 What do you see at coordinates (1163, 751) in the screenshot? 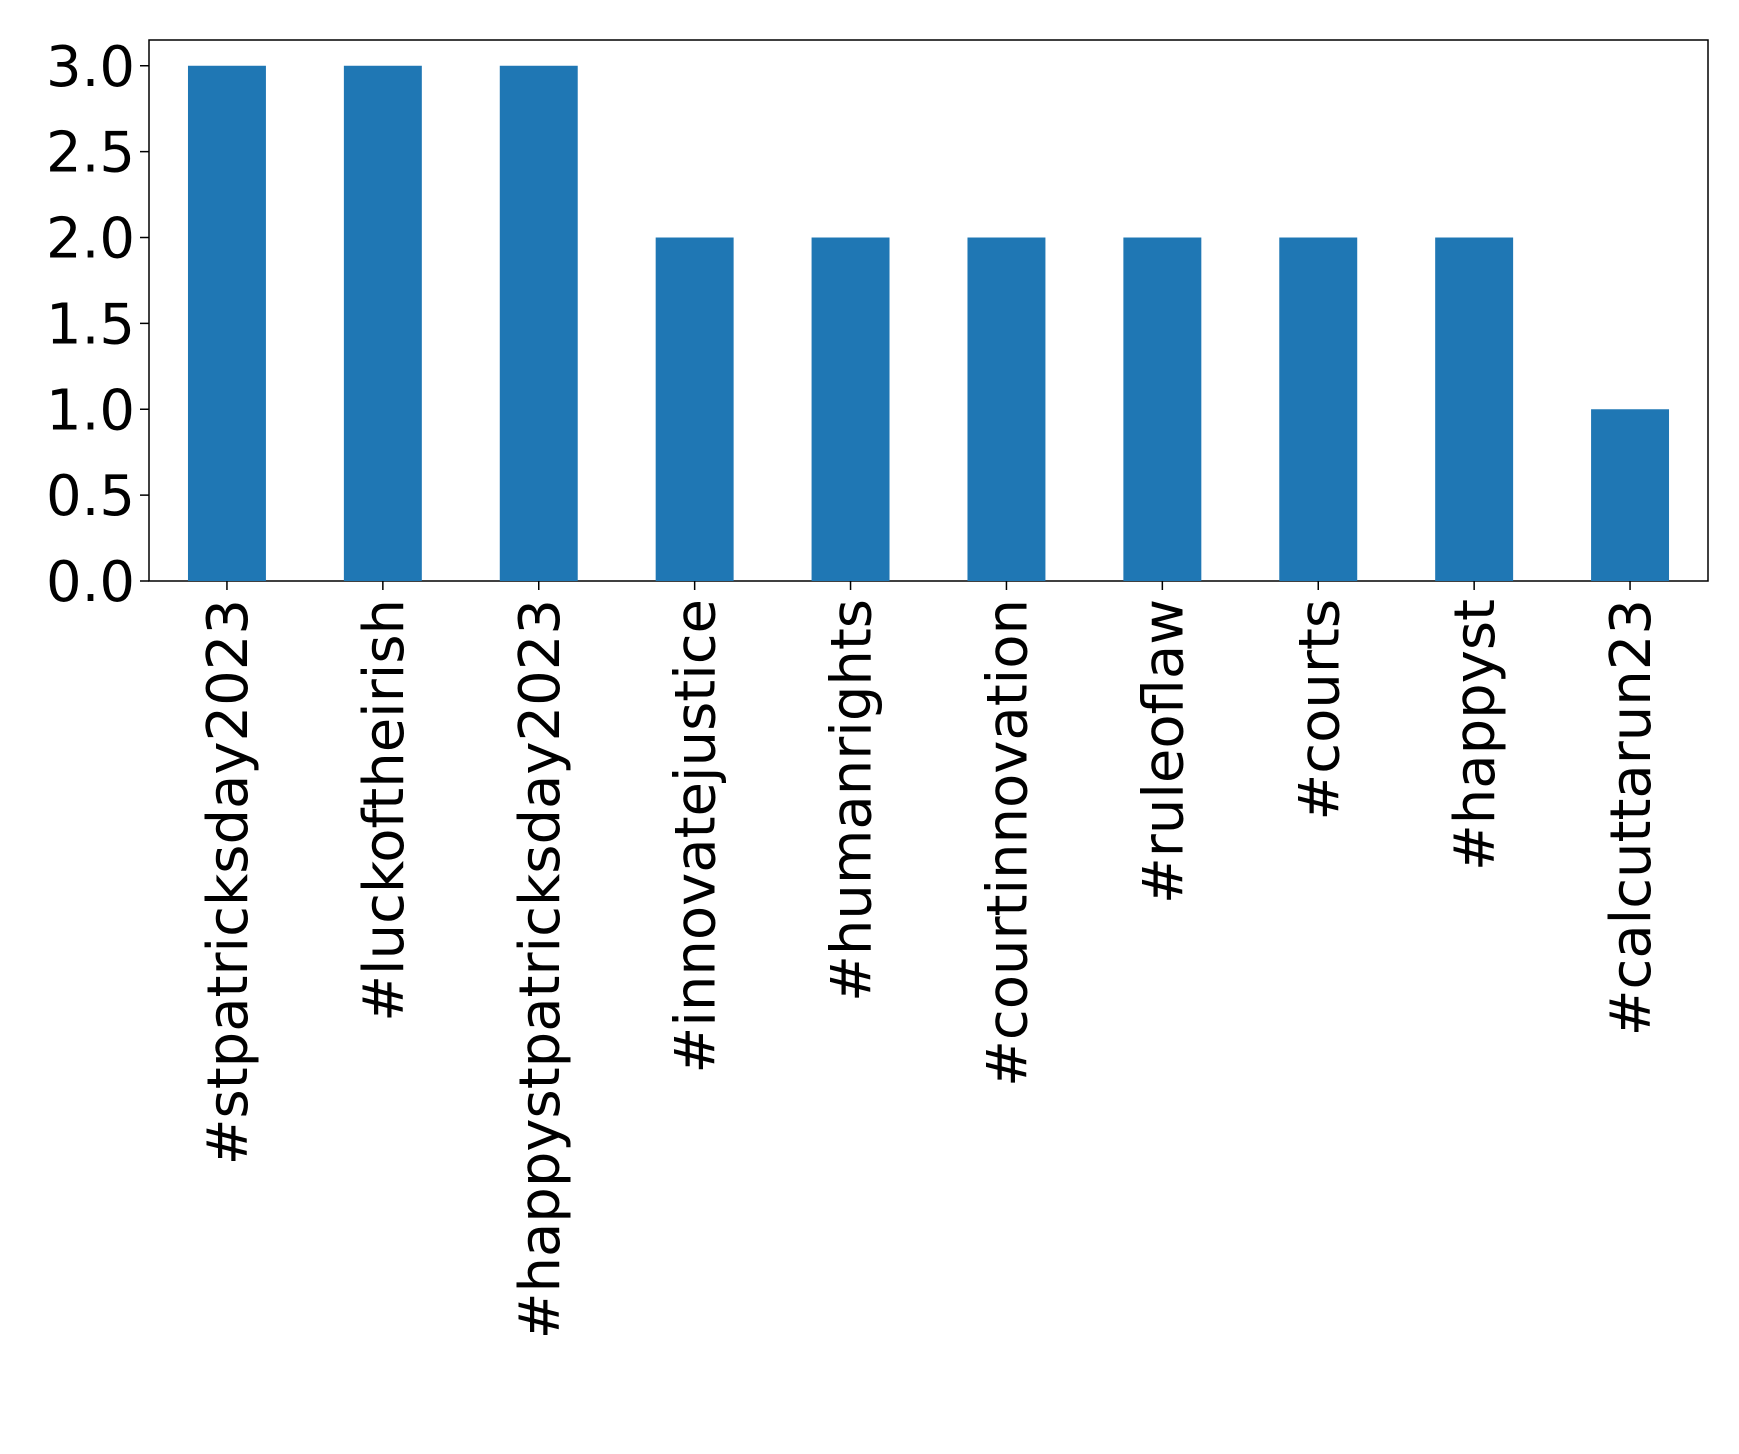
I see `x-tick-label: #ruleoflaw` at bounding box center [1163, 751].